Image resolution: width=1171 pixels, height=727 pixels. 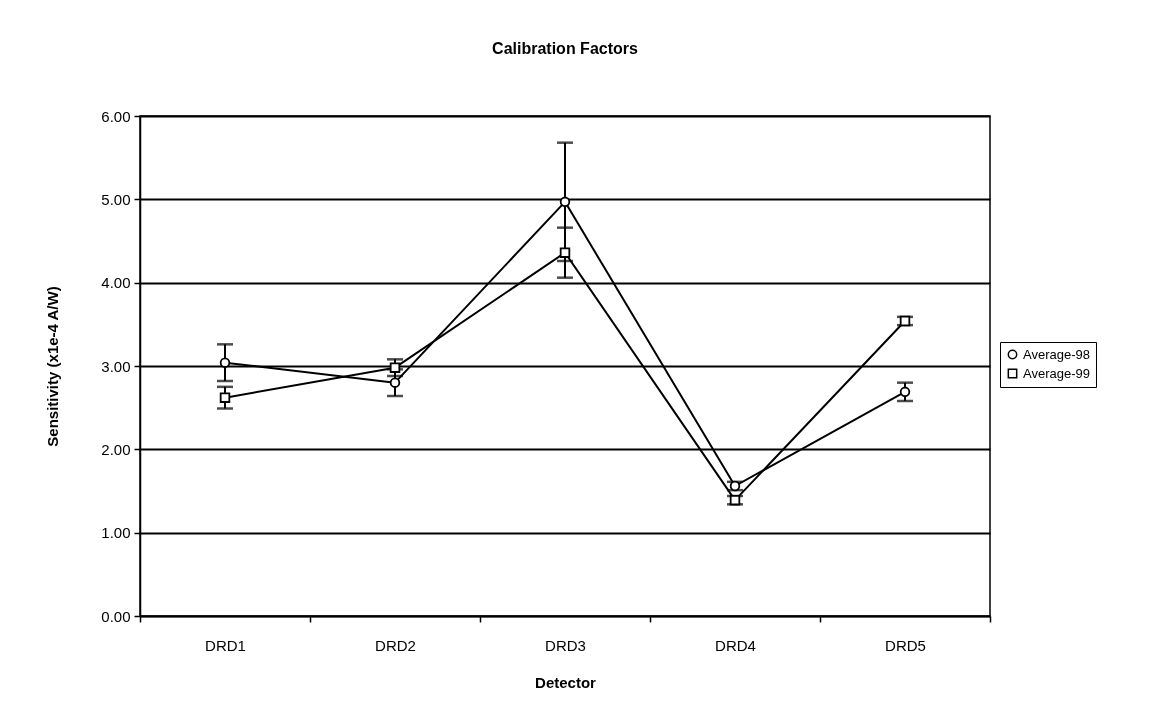 I want to click on y-tick-label: 2.00, so click(x=116, y=449).